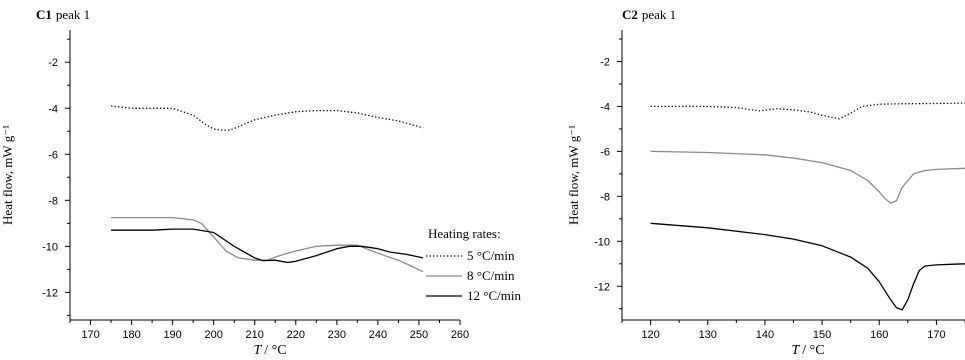 The width and height of the screenshot is (965, 360). What do you see at coordinates (659, 14) in the screenshot?
I see `panel-c2-title-text: peak 1` at bounding box center [659, 14].